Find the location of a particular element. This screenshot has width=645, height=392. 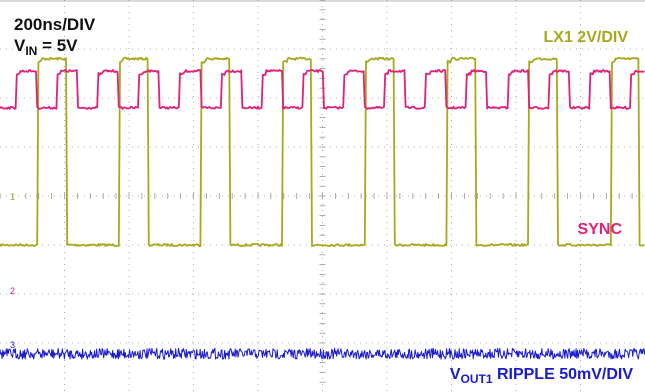

vout-ripple-label: VOUT1 RIPPLE 50mV/DIV is located at coordinates (542, 376).